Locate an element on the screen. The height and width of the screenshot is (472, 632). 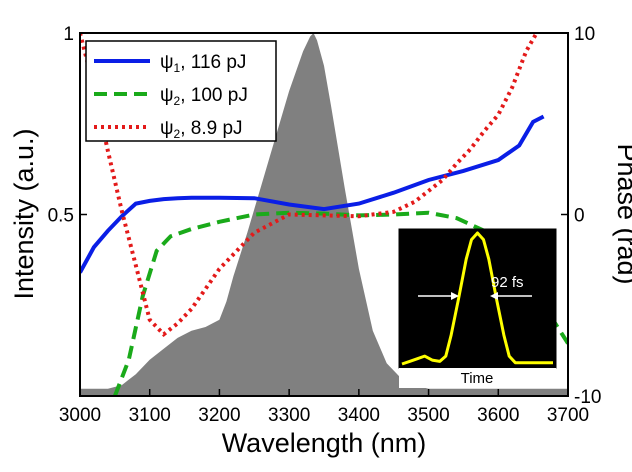
inset-pulse is located at coordinates (477, 298).